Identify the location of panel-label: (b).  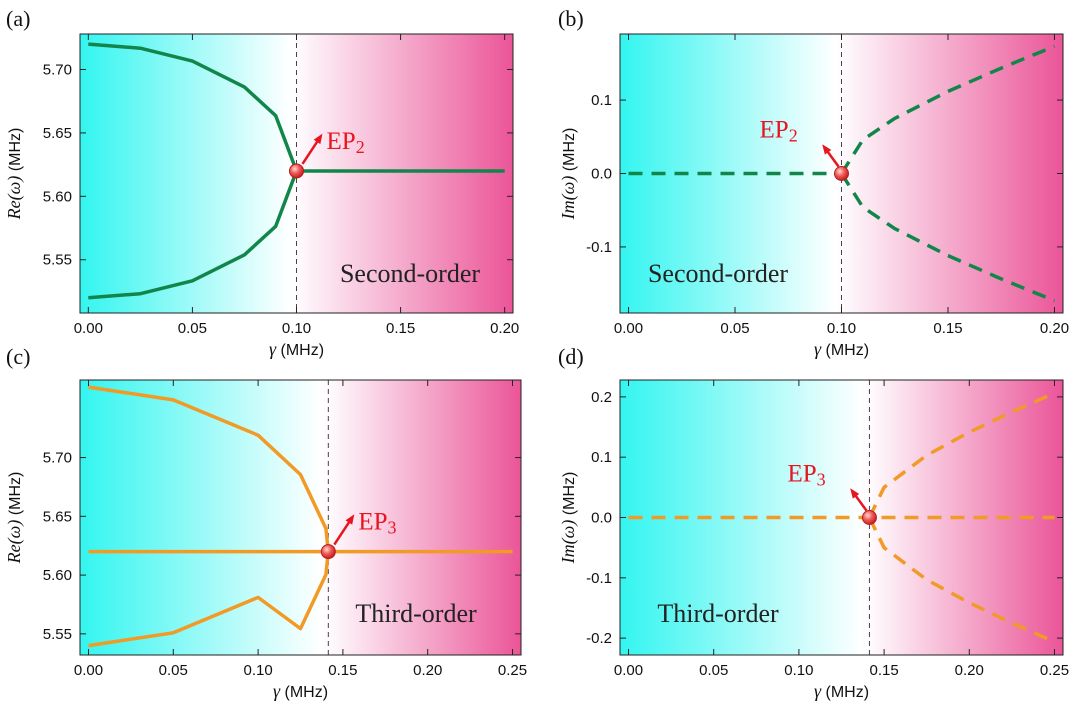
(571, 18).